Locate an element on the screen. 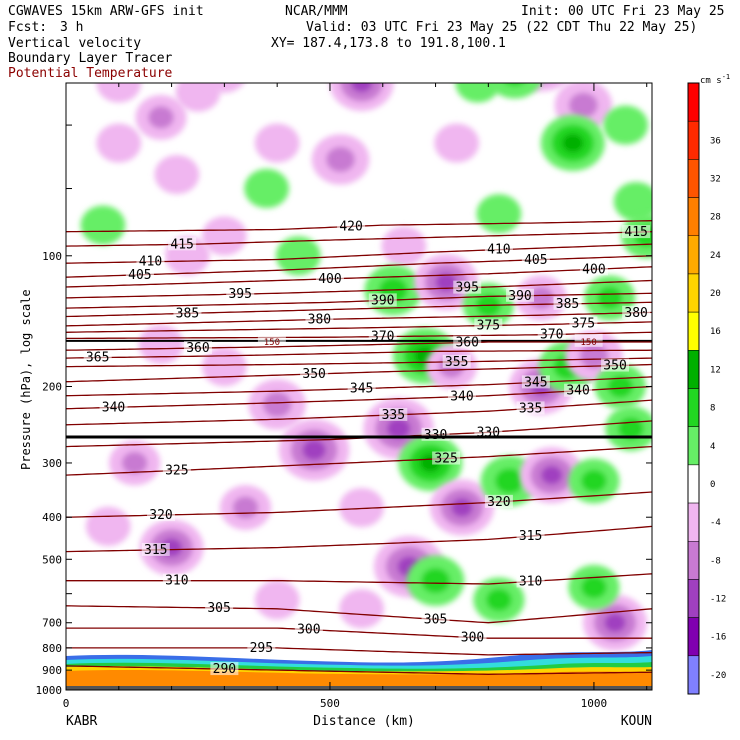  colorbar-label: 0 is located at coordinates (712, 485).